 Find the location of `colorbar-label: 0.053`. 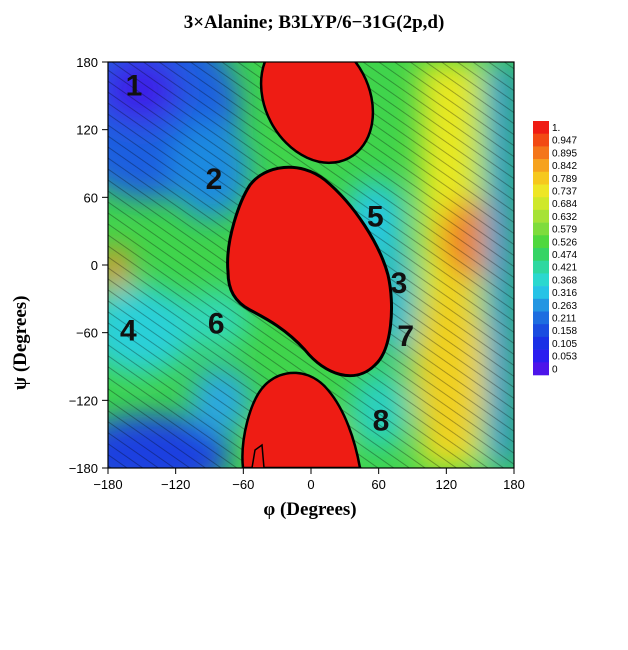

colorbar-label: 0.053 is located at coordinates (564, 357).